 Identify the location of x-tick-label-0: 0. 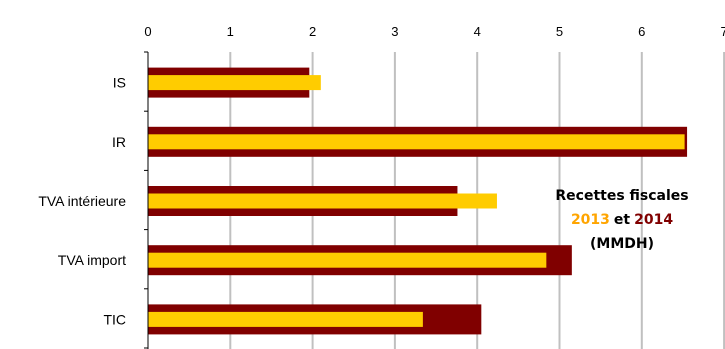
(147, 31).